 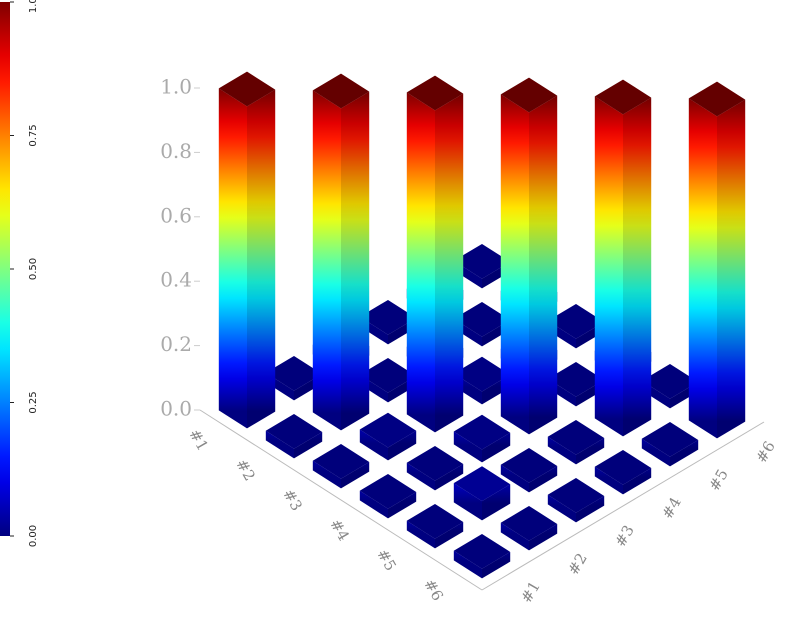 What do you see at coordinates (33, 6) in the screenshot?
I see `colorbar-tick-label: 1.00` at bounding box center [33, 6].